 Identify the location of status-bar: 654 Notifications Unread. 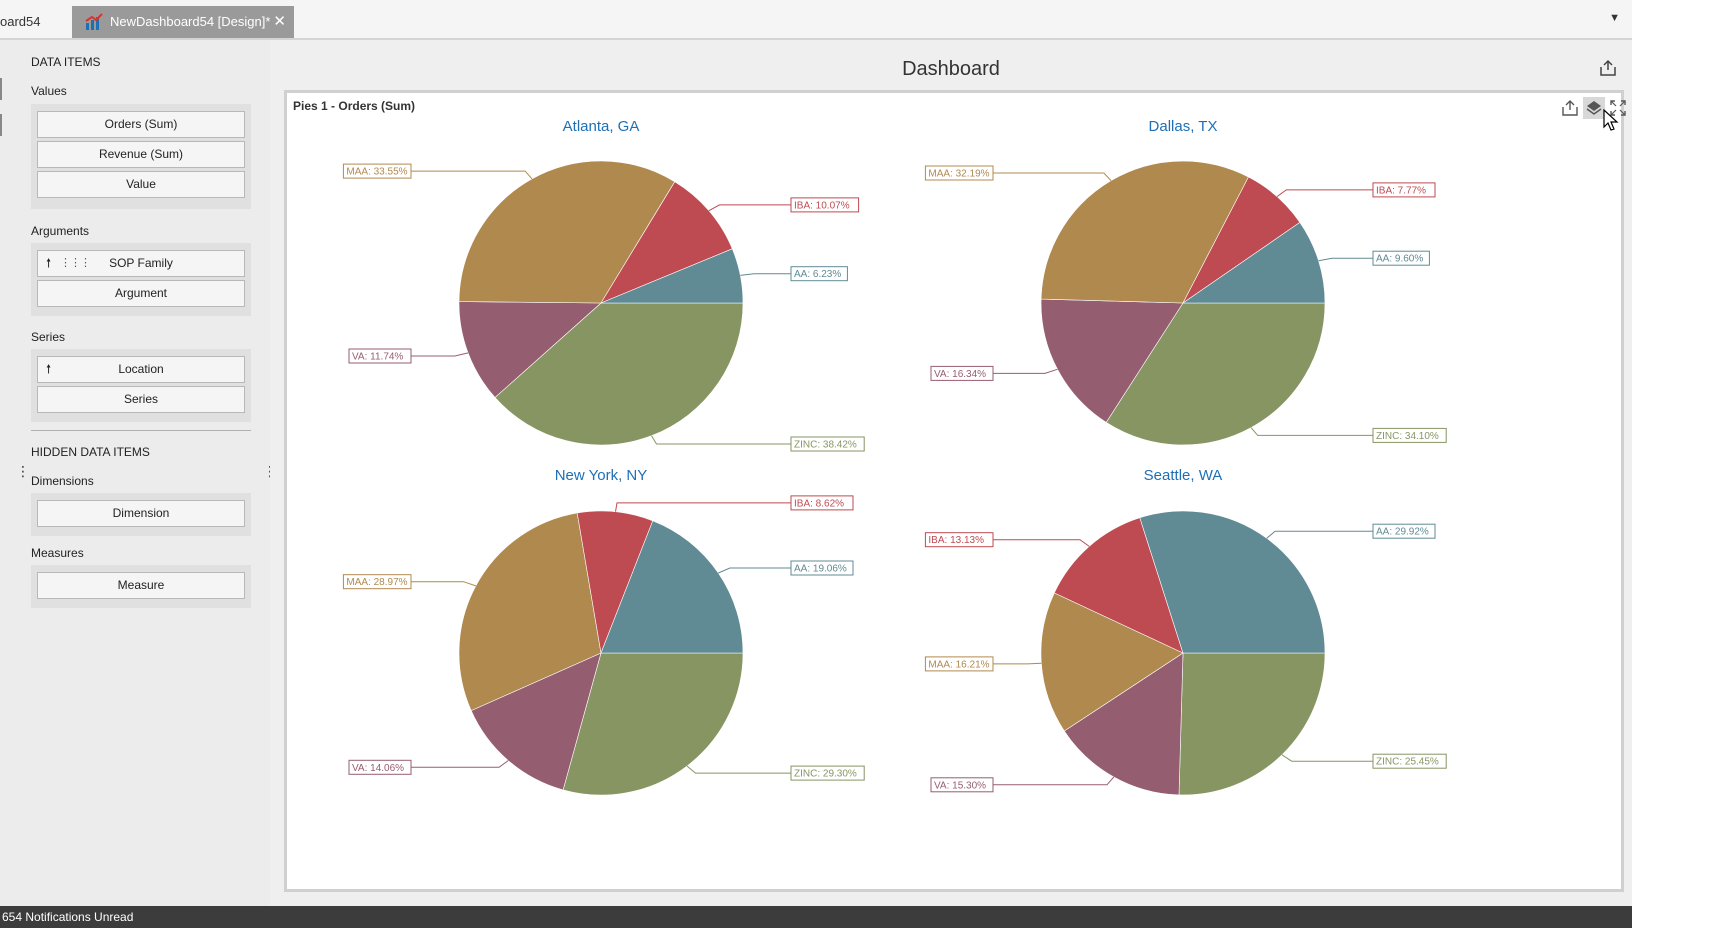
(816, 917).